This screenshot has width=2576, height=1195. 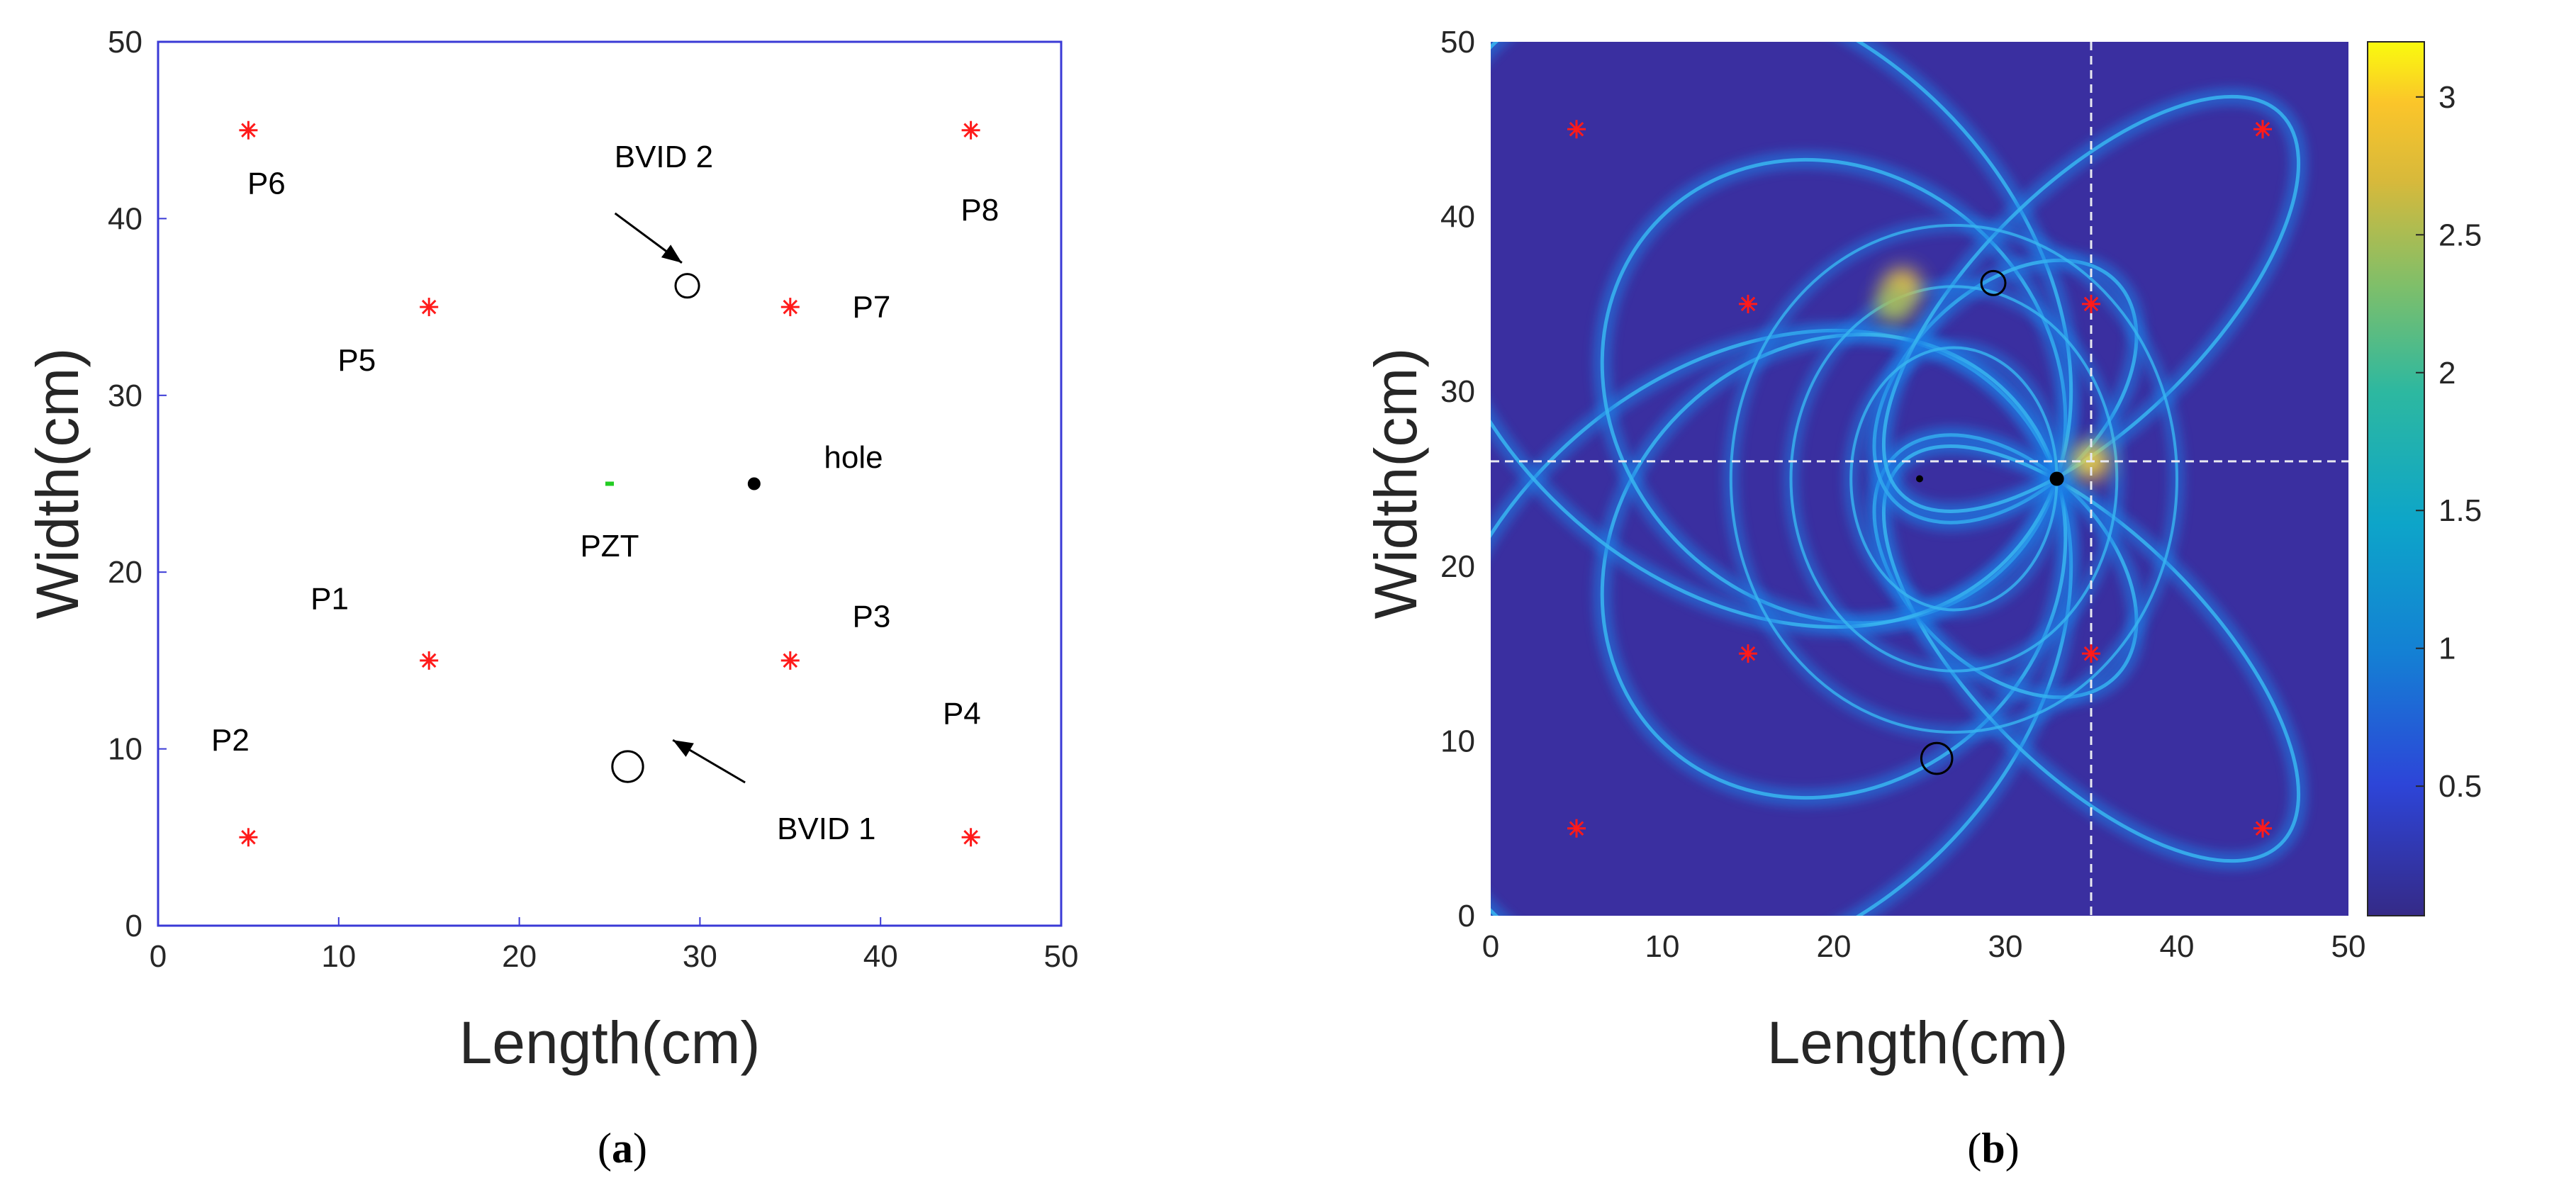 I want to click on panel-b-xtick: 30, so click(x=2005, y=946).